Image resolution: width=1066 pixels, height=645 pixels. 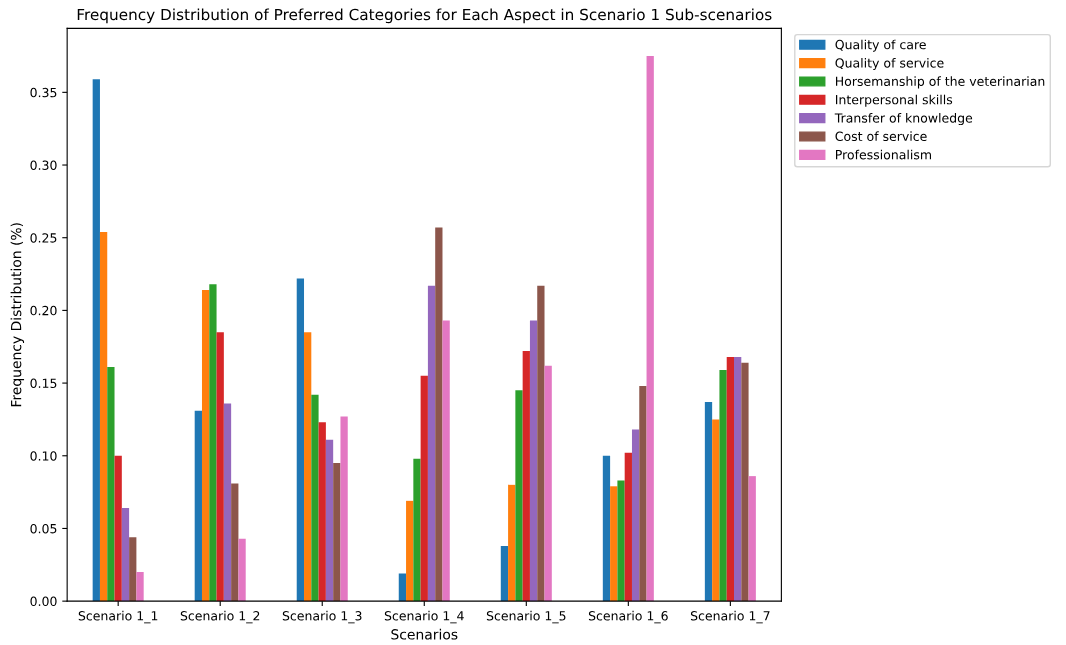 I want to click on legend-label: Transfer of knowledge, so click(x=903, y=119).